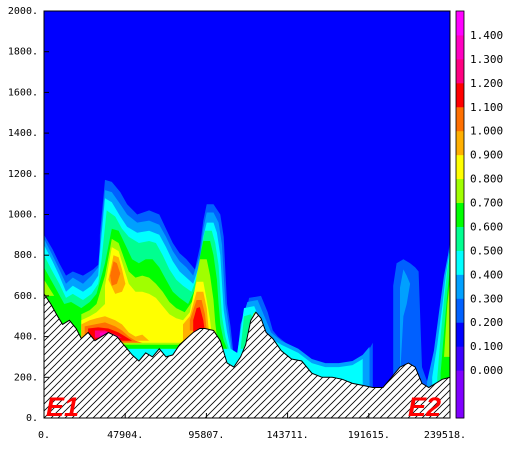 The height and width of the screenshot is (453, 506). Describe the element at coordinates (23, 52) in the screenshot. I see `y-tick-label: 1800.` at that location.